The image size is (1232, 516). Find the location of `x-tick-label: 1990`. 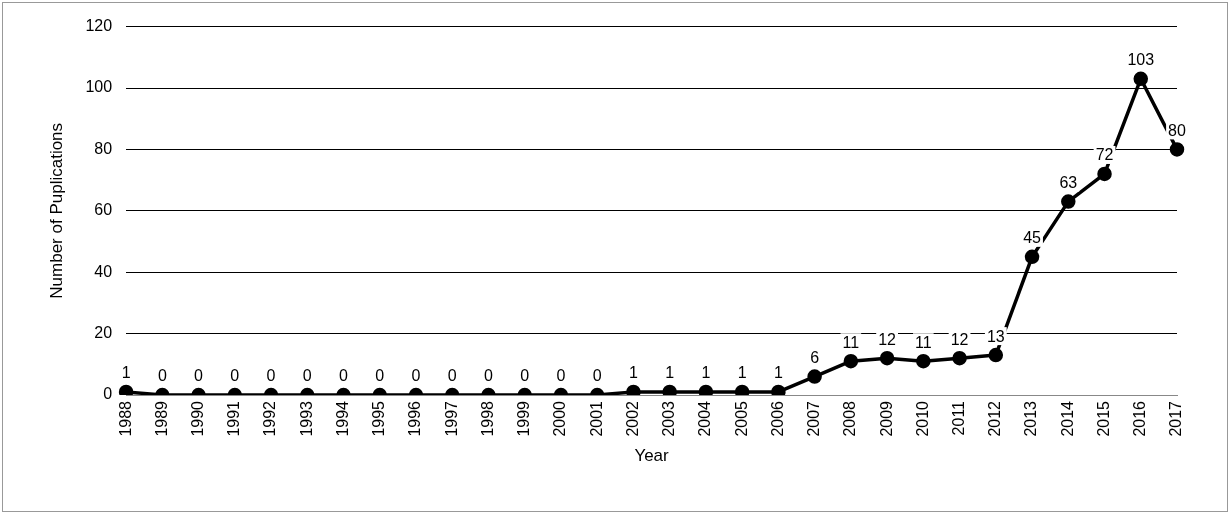

x-tick-label: 1990 is located at coordinates (197, 418).